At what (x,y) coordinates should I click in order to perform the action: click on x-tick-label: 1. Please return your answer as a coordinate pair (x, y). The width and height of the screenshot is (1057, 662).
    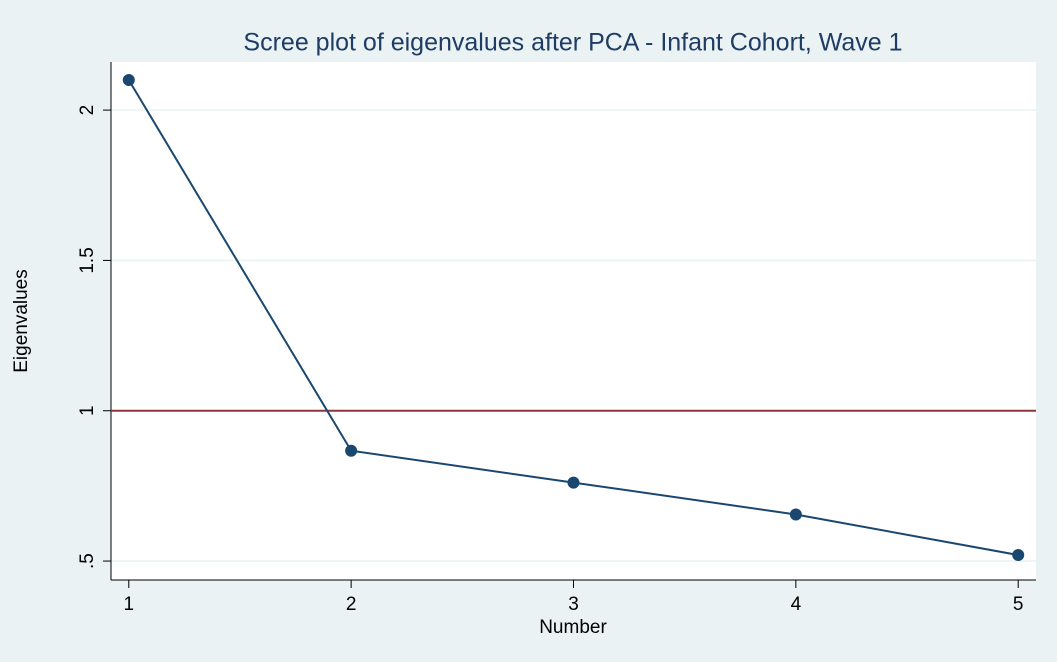
    Looking at the image, I should click on (128, 604).